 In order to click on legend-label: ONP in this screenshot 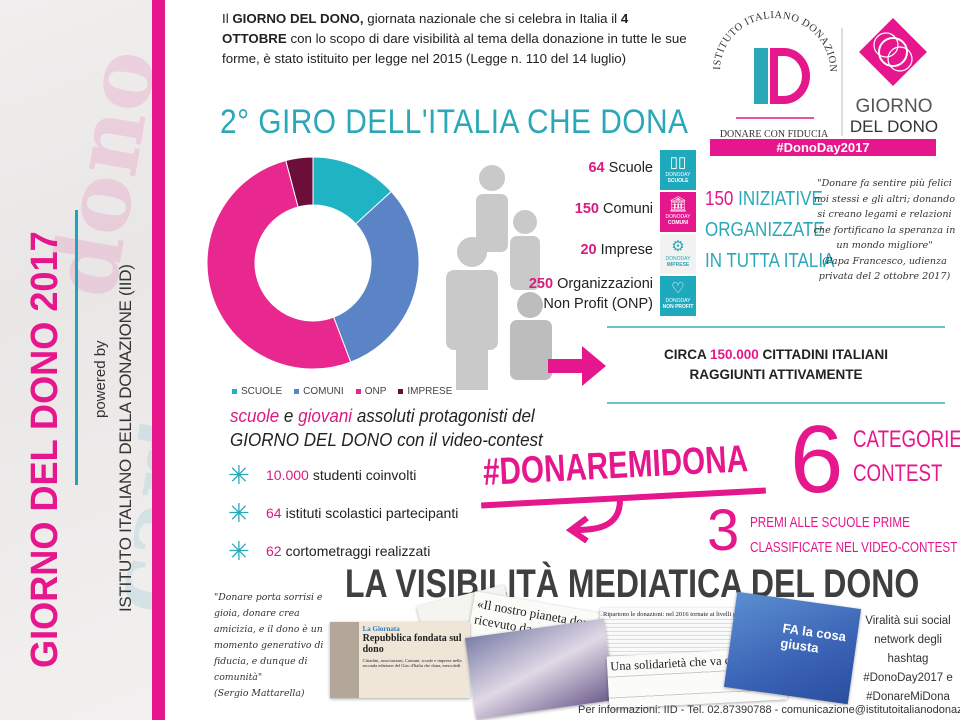, I will do `click(375, 391)`.